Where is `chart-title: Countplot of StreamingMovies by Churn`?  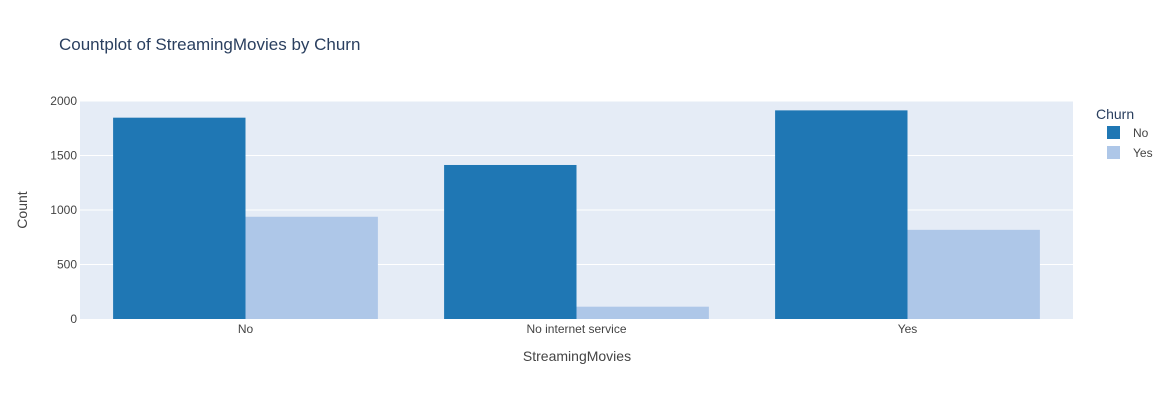 chart-title: Countplot of StreamingMovies by Churn is located at coordinates (209, 44).